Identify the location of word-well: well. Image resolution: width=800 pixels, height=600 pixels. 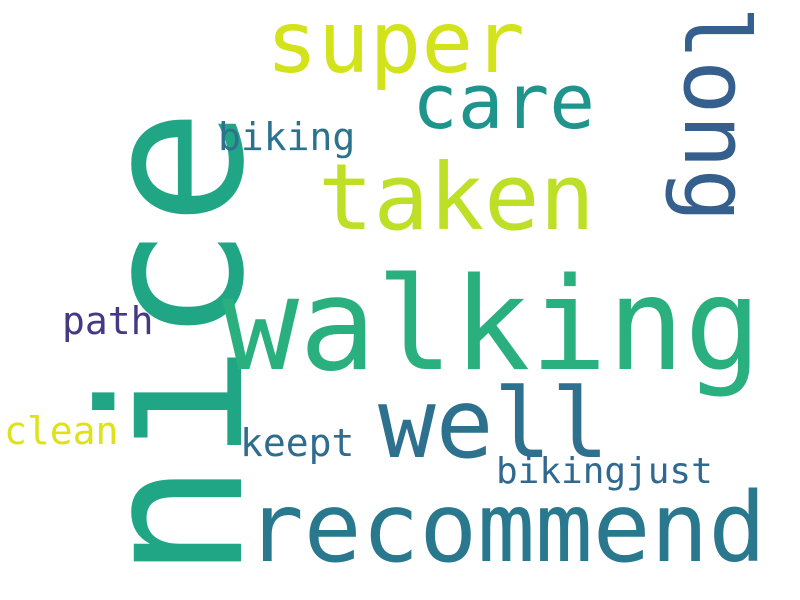
(494, 424).